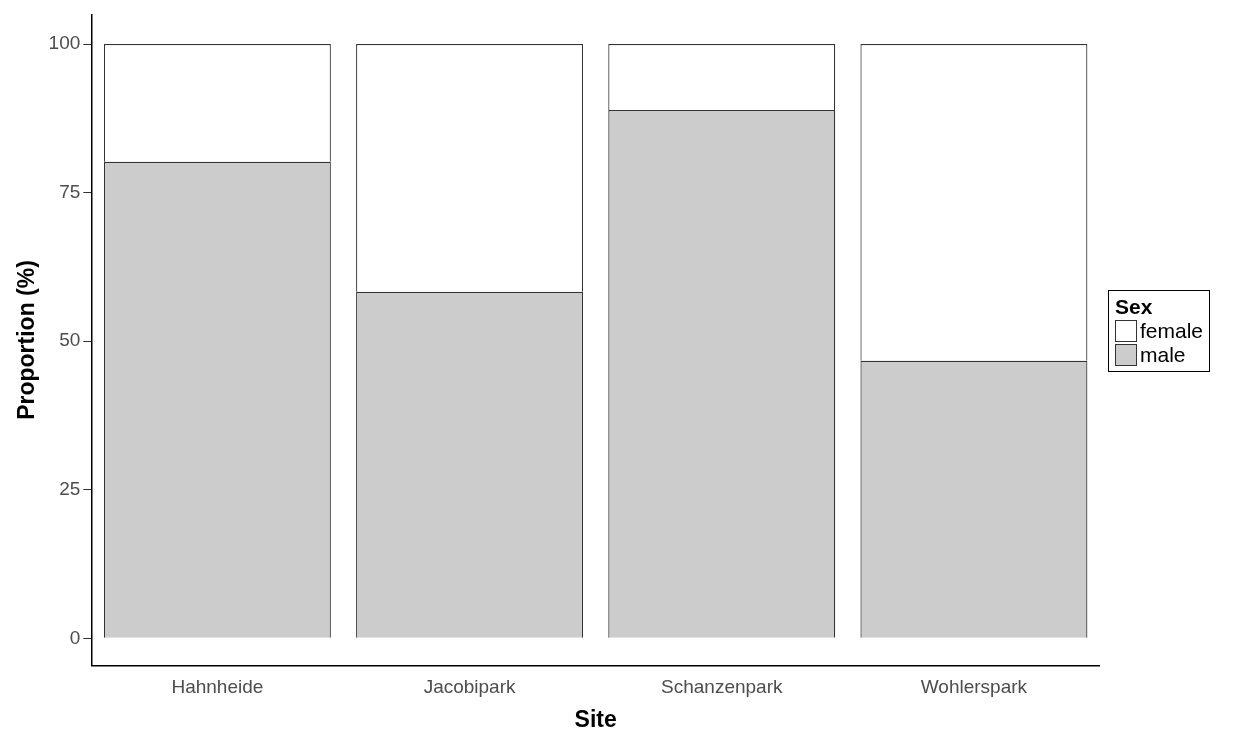 This screenshot has width=1239, height=743. I want to click on y-tick-label: 25, so click(70, 488).